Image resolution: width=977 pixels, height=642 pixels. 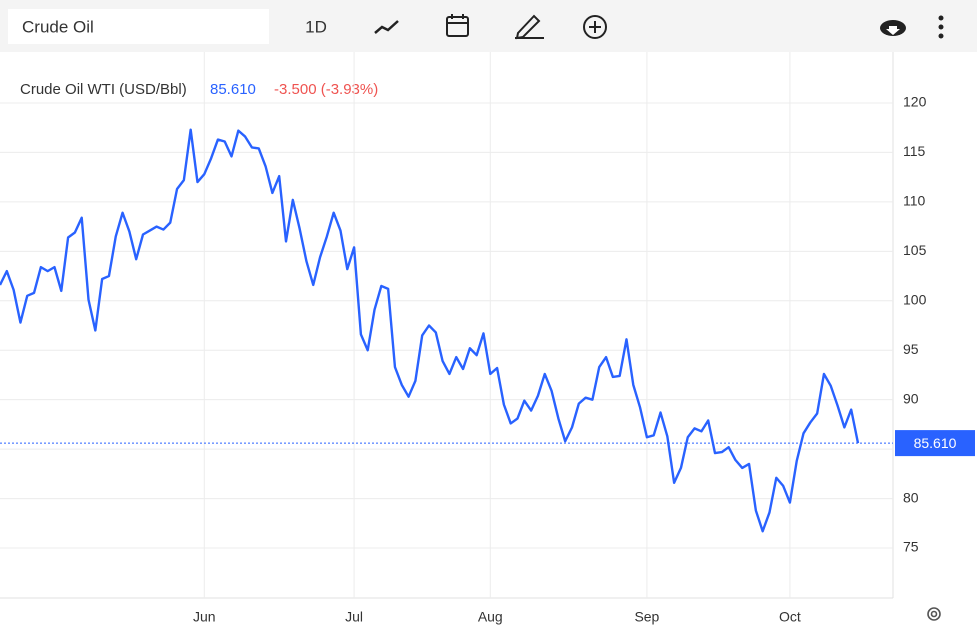 I want to click on chart-type-icon, so click(x=386, y=27).